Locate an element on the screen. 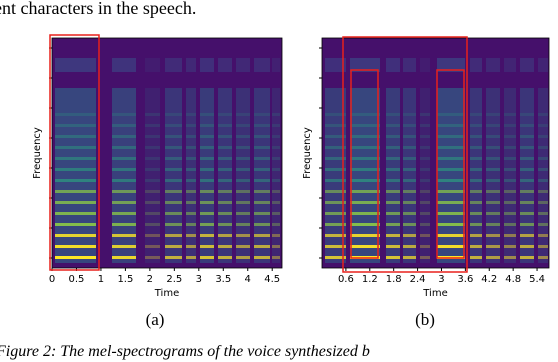 The height and width of the screenshot is (362, 558). x-tick-label: 4.8 is located at coordinates (513, 279).